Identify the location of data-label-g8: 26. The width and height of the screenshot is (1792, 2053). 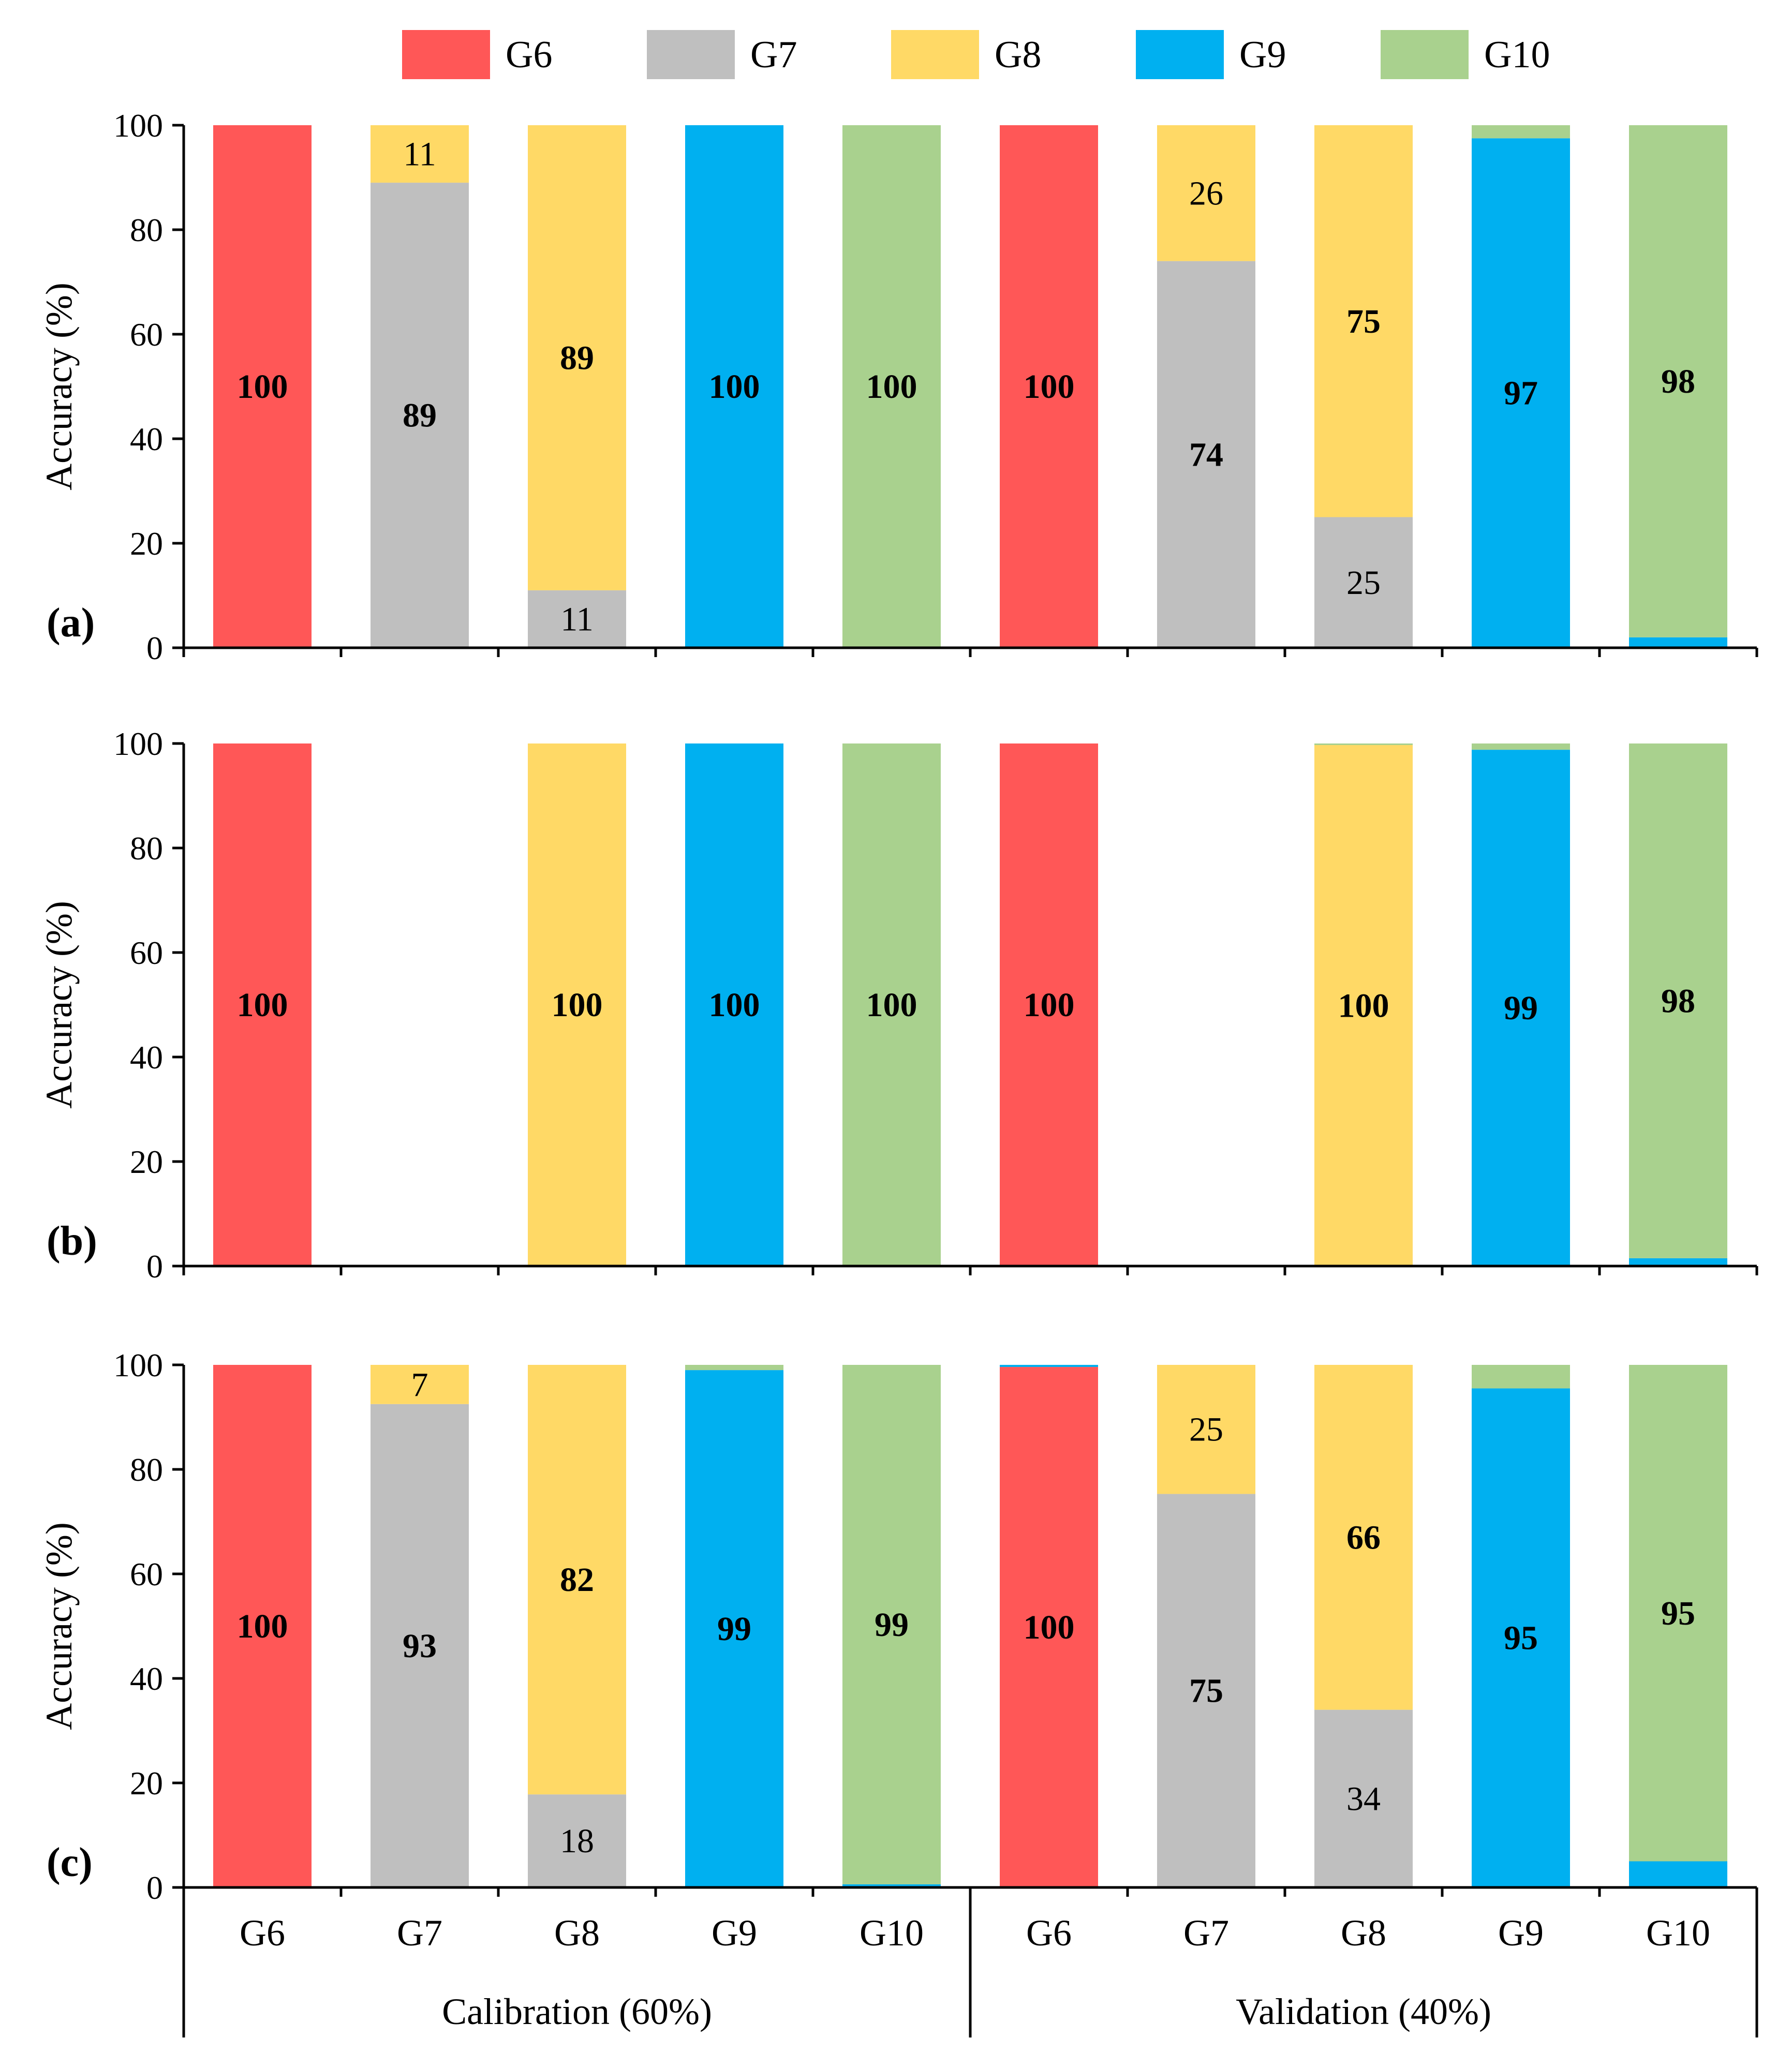
(1206, 193).